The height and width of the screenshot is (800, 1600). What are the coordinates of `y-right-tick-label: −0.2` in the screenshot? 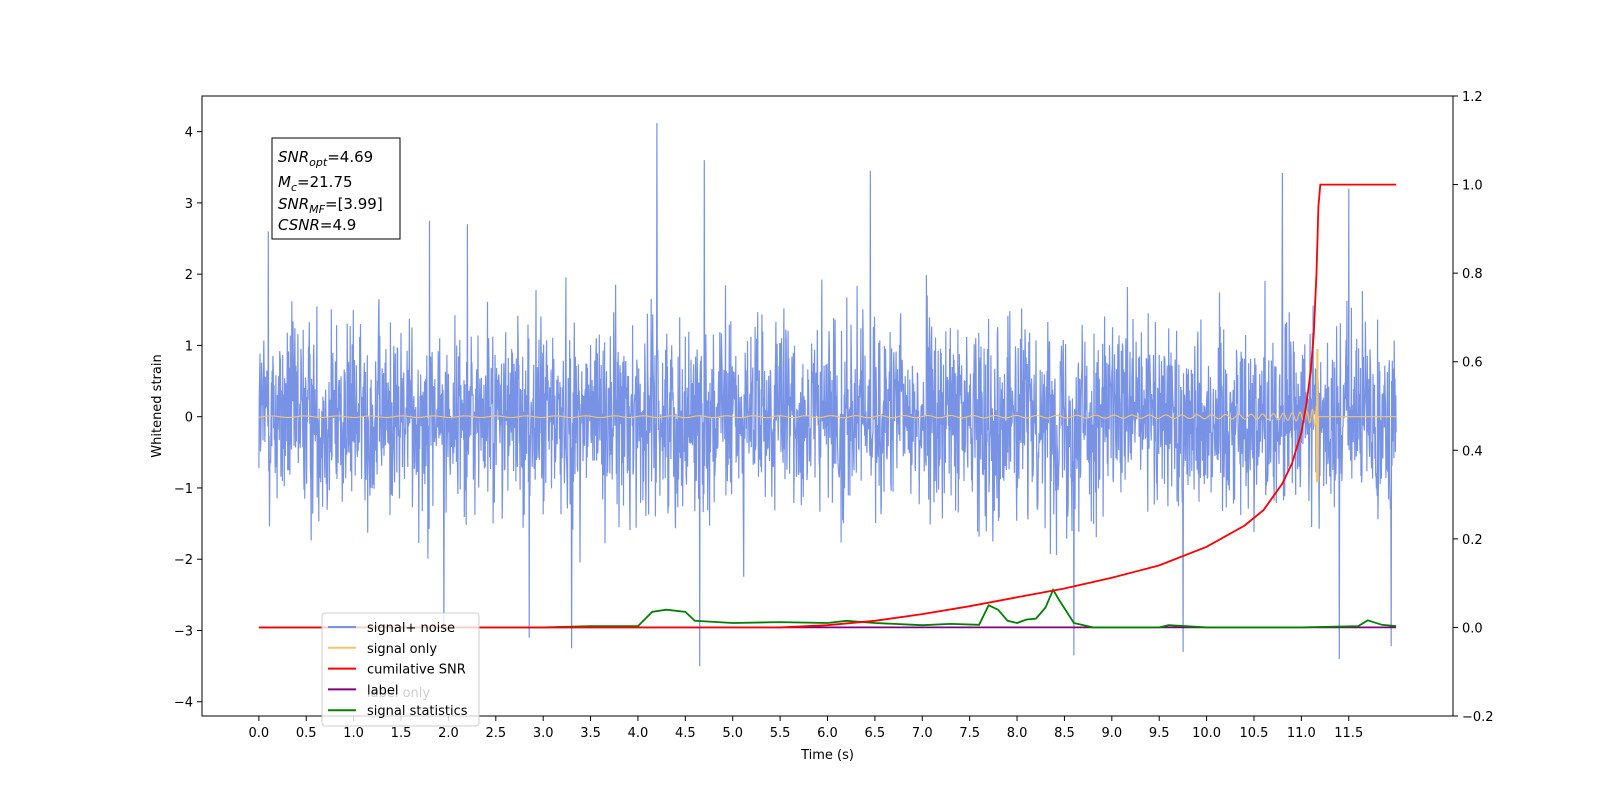 It's located at (1478, 717).